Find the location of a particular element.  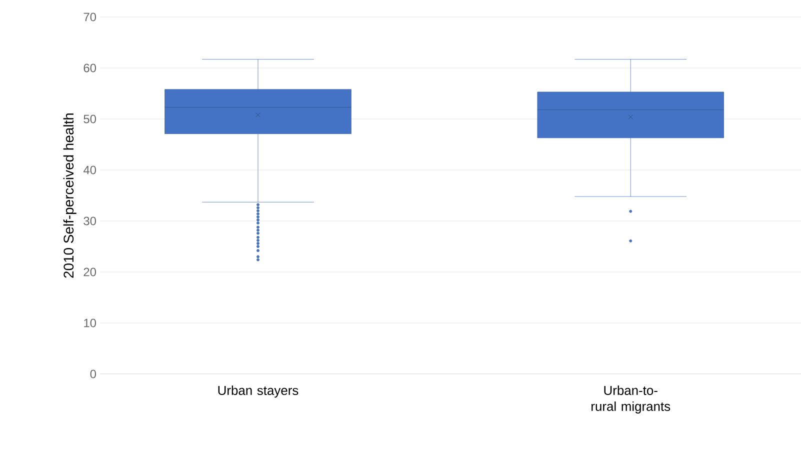

y-tick-label: 60 is located at coordinates (90, 68).